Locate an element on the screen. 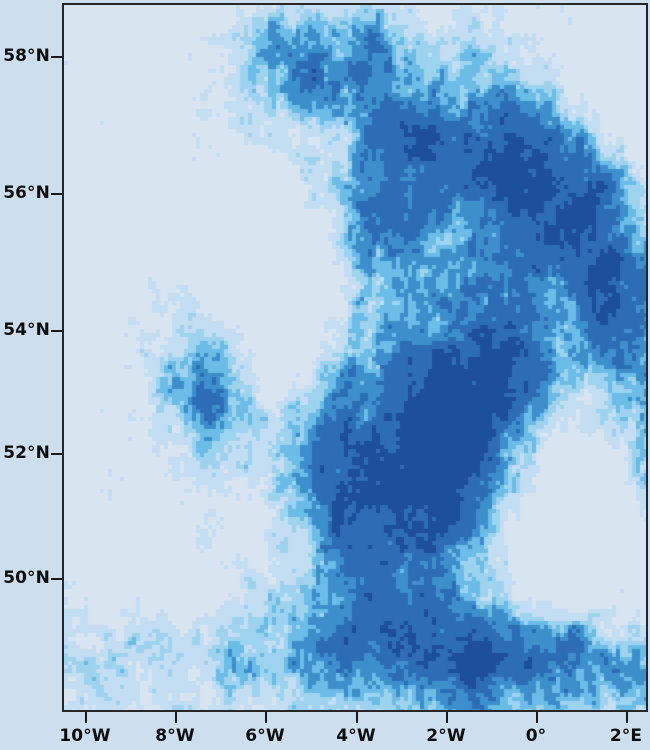  y-tick-label-3: 52°N is located at coordinates (26, 453).